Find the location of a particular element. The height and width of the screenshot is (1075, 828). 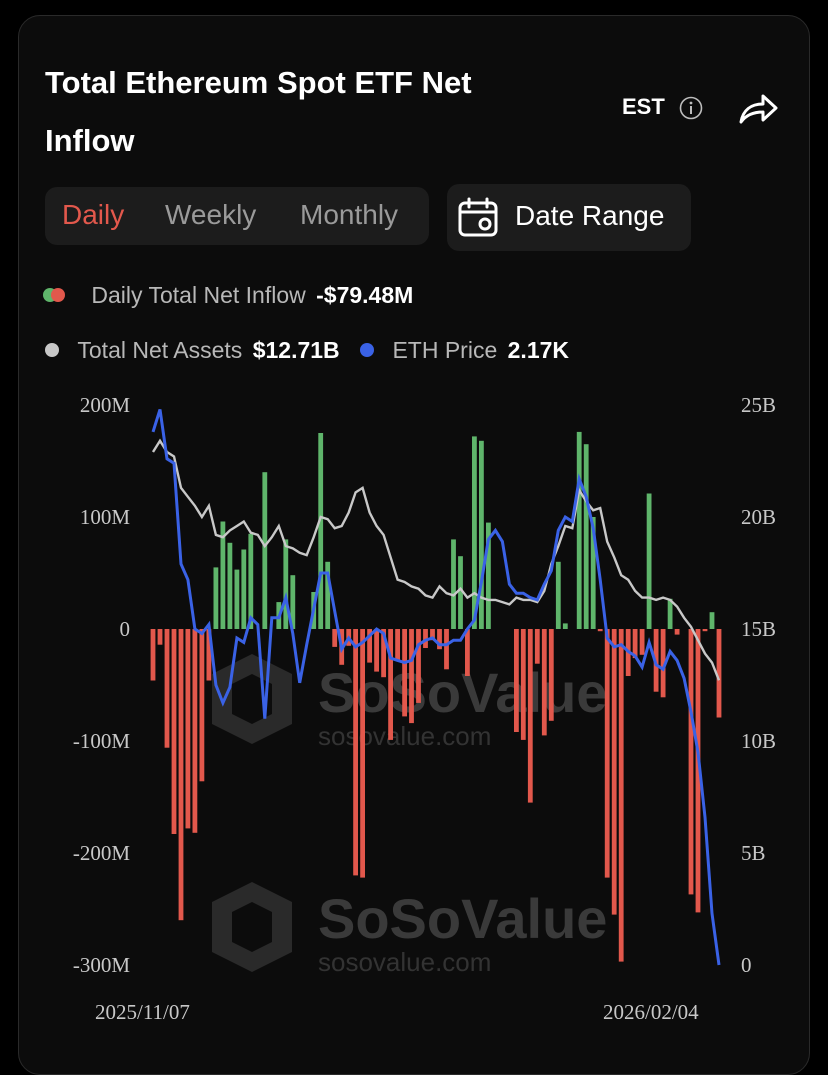

timezone-button: EST is located at coordinates (643, 106).